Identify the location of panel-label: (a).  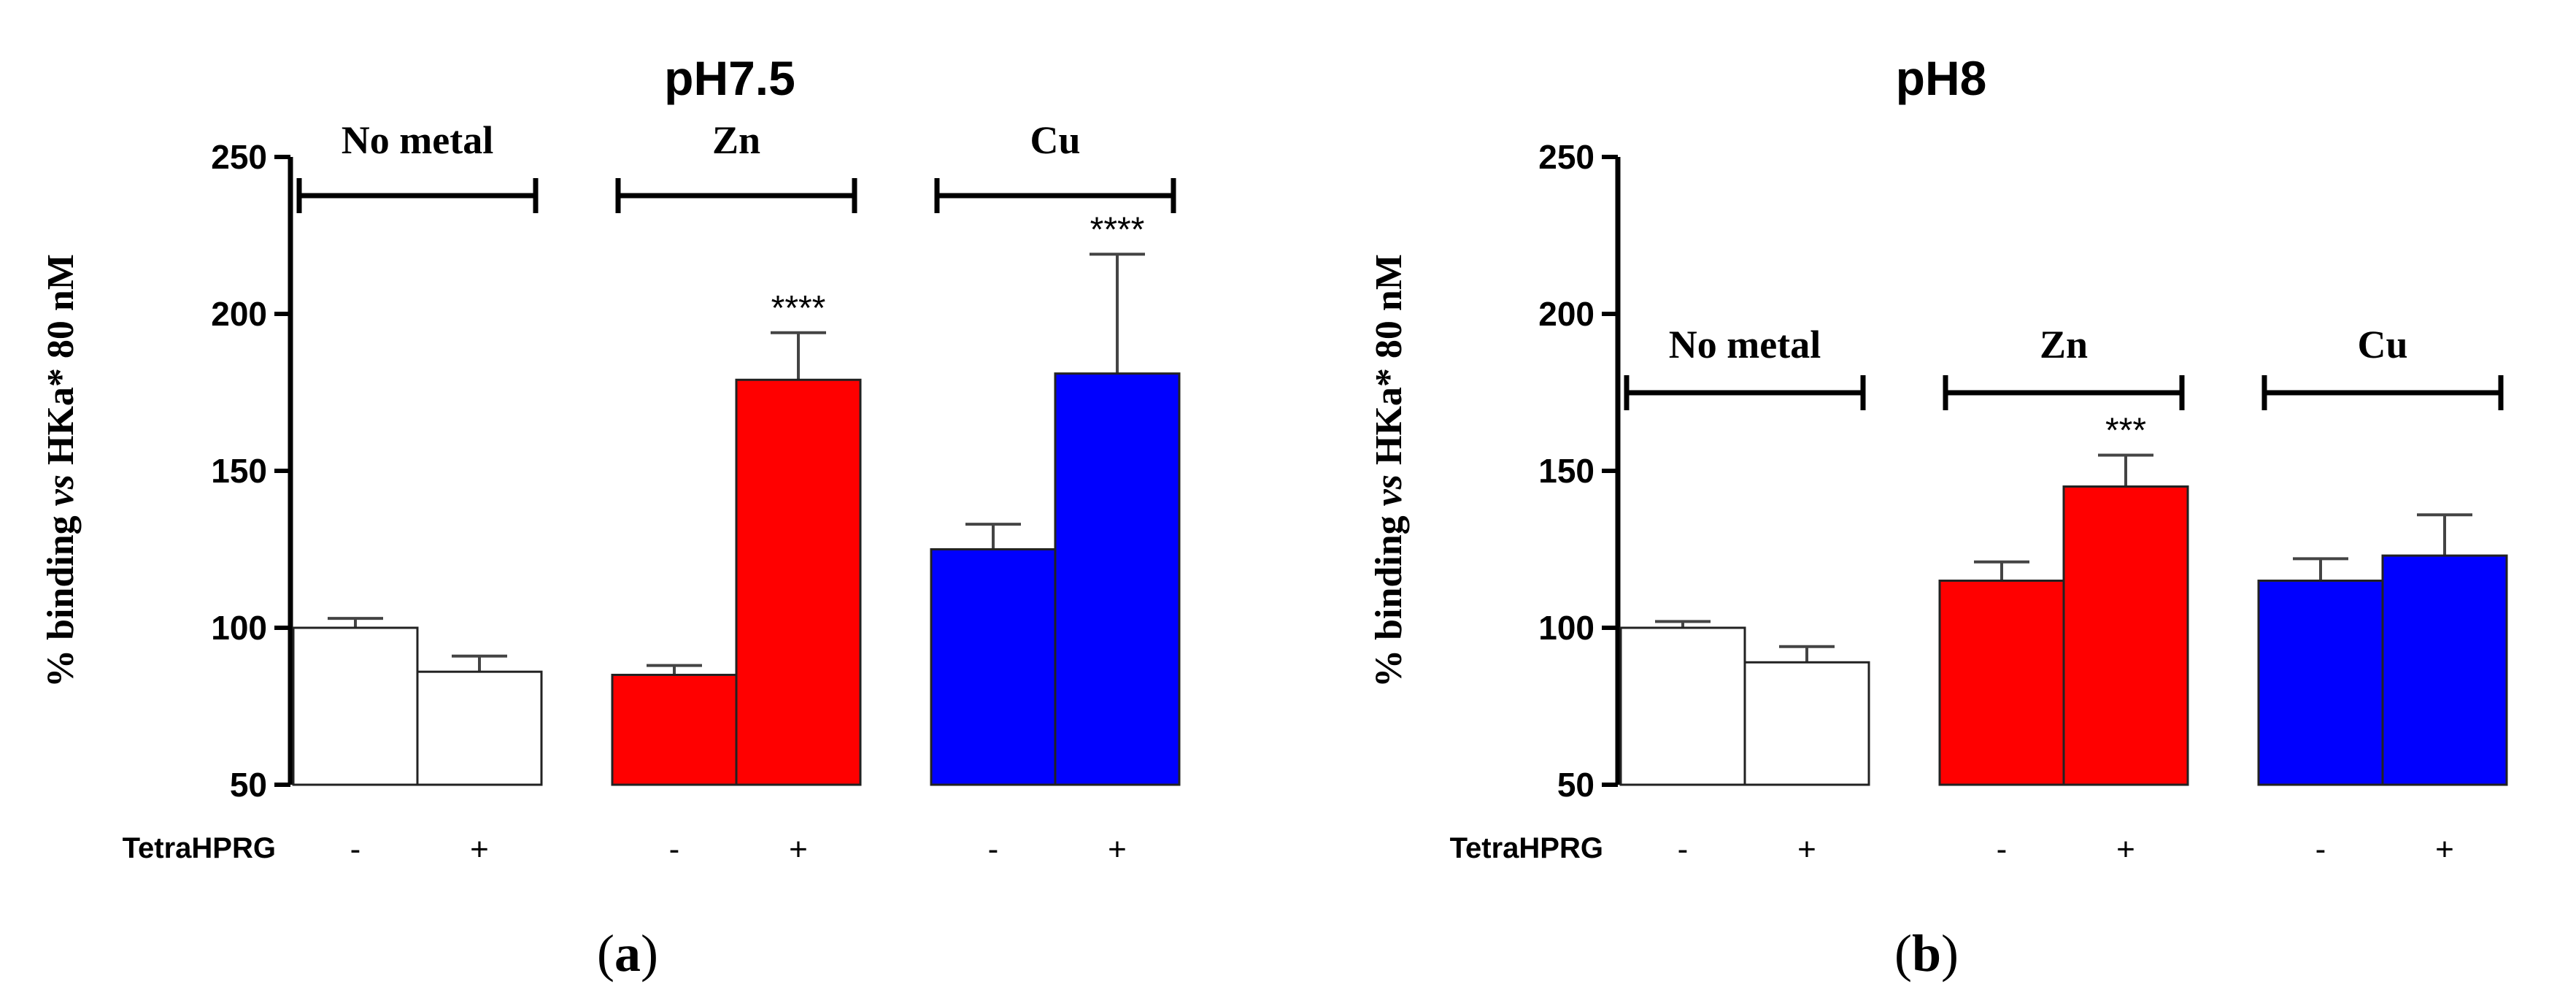
(627, 954).